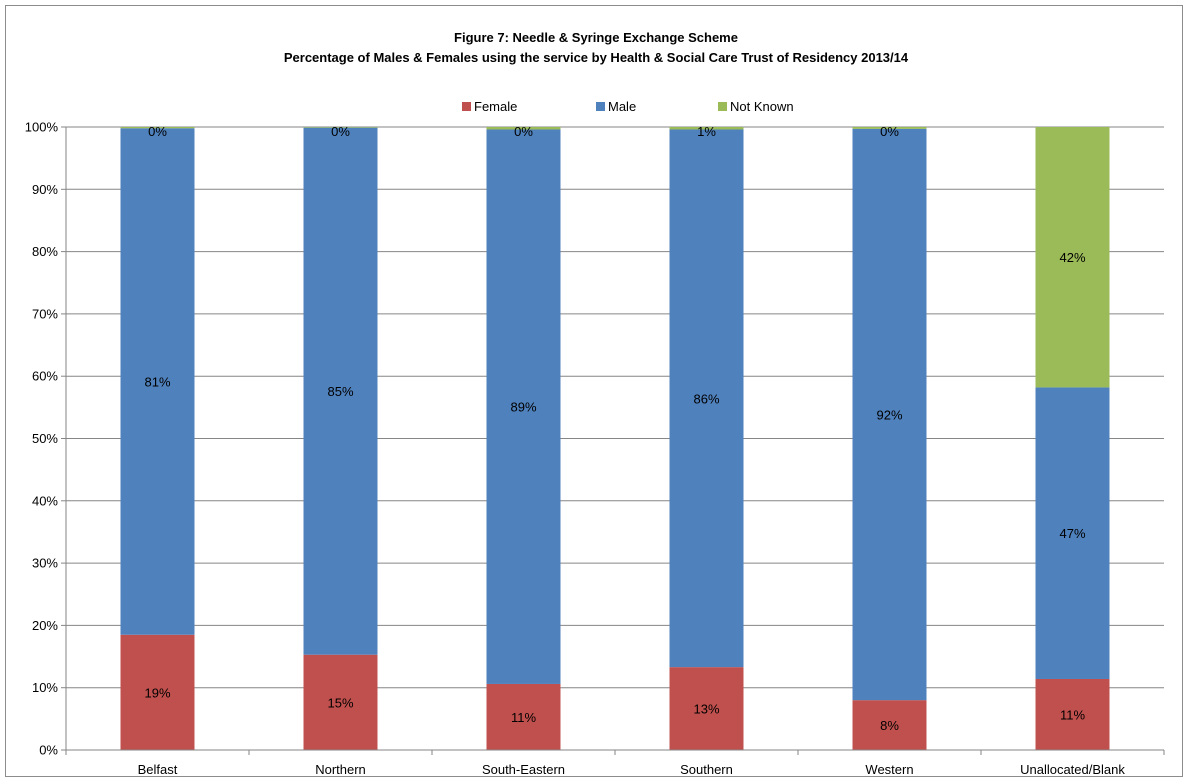 This screenshot has height=784, width=1192. What do you see at coordinates (45, 313) in the screenshot?
I see `y-tick-label: 70%` at bounding box center [45, 313].